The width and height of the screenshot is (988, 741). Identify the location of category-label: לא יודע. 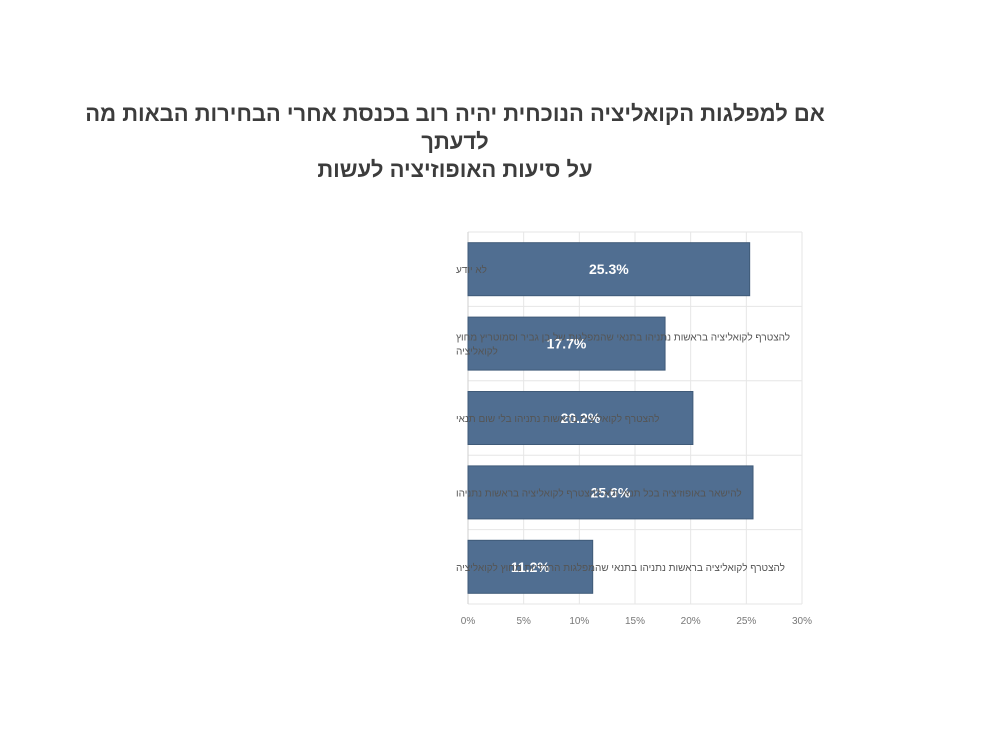
(471, 270).